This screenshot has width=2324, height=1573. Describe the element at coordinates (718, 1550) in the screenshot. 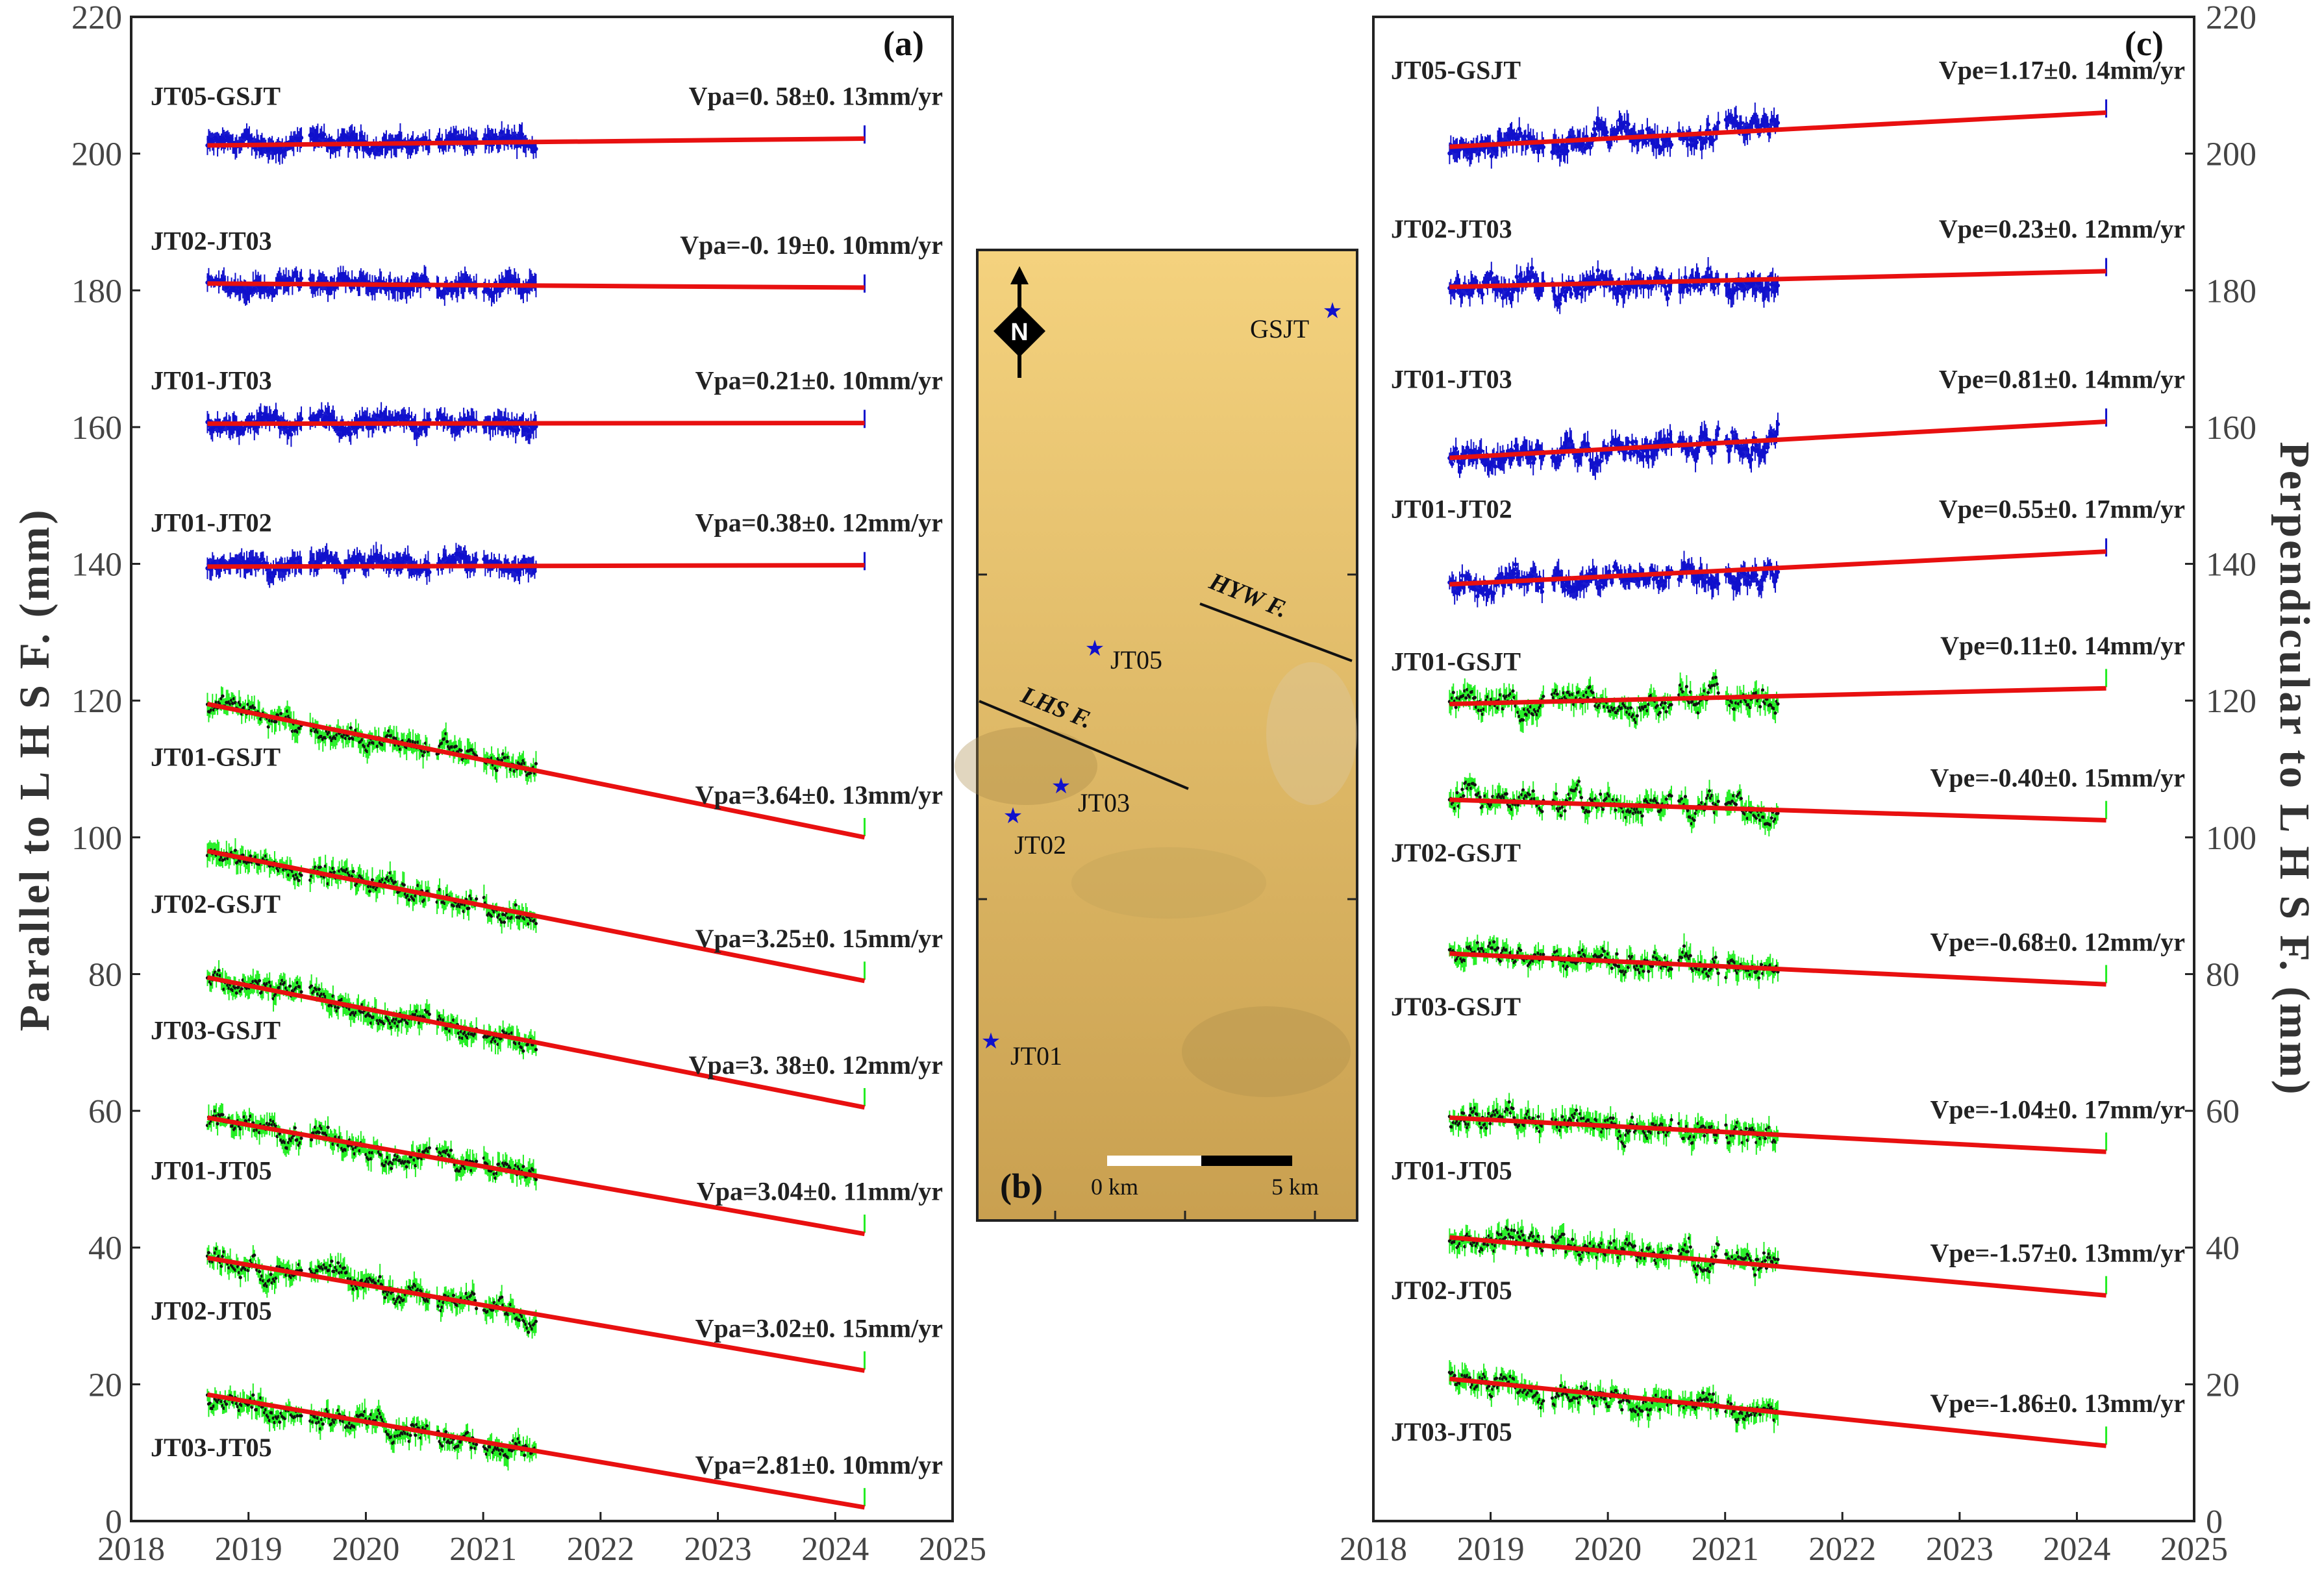

I see `x-tick-label: 2023` at that location.